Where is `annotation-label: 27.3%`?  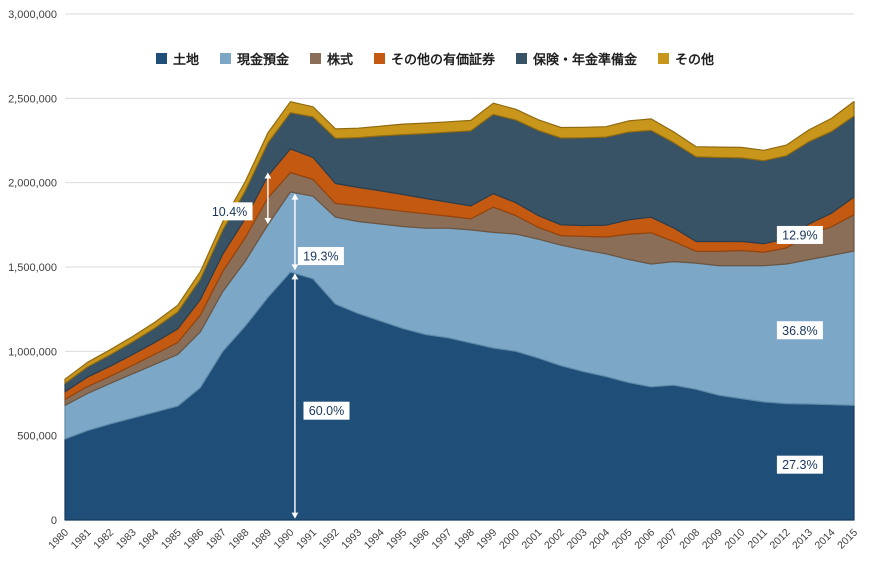 annotation-label: 27.3% is located at coordinates (799, 465).